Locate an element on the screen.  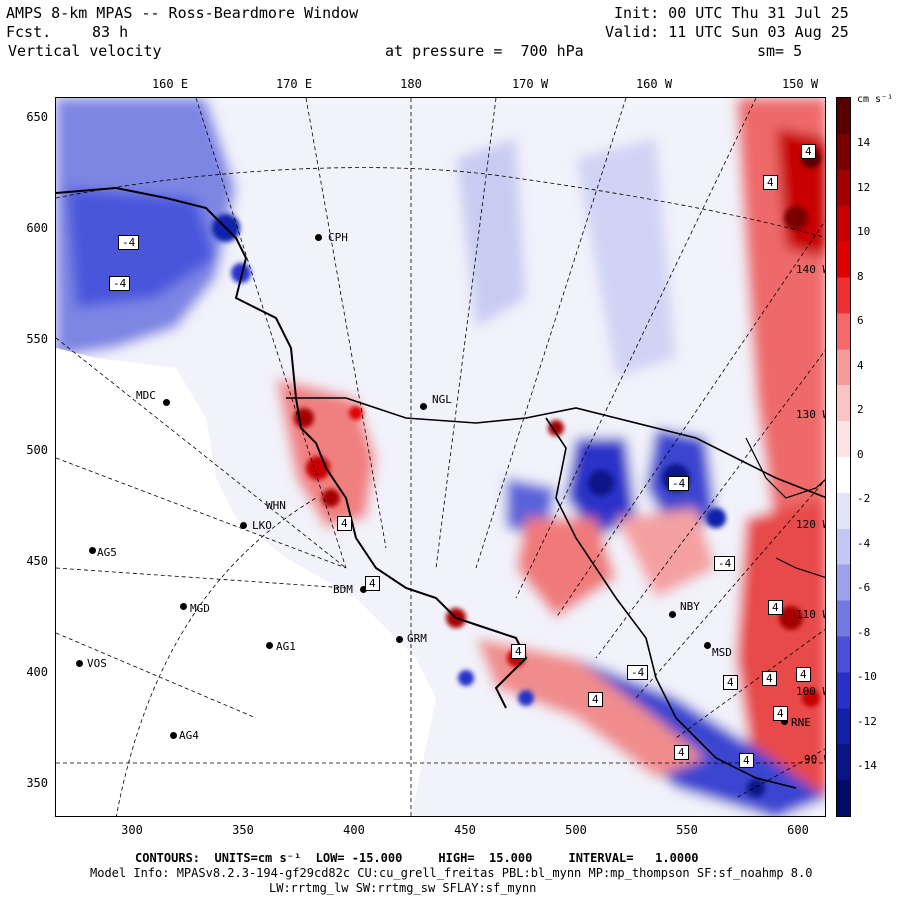
colorbar-tick-label: 2 is located at coordinates (860, 409).